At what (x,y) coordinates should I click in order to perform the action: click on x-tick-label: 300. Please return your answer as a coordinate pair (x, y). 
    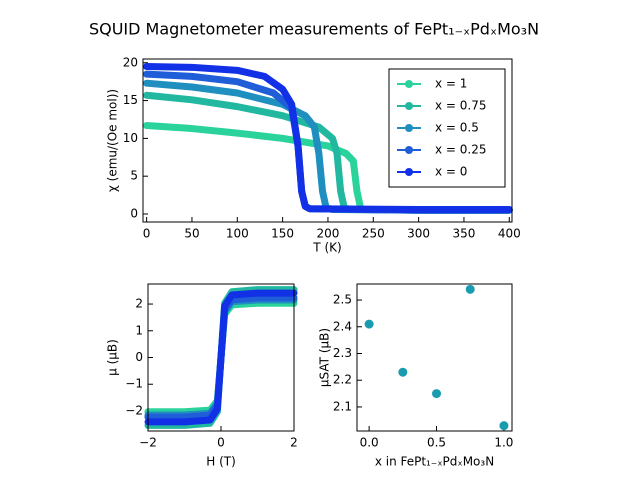
    Looking at the image, I should click on (418, 234).